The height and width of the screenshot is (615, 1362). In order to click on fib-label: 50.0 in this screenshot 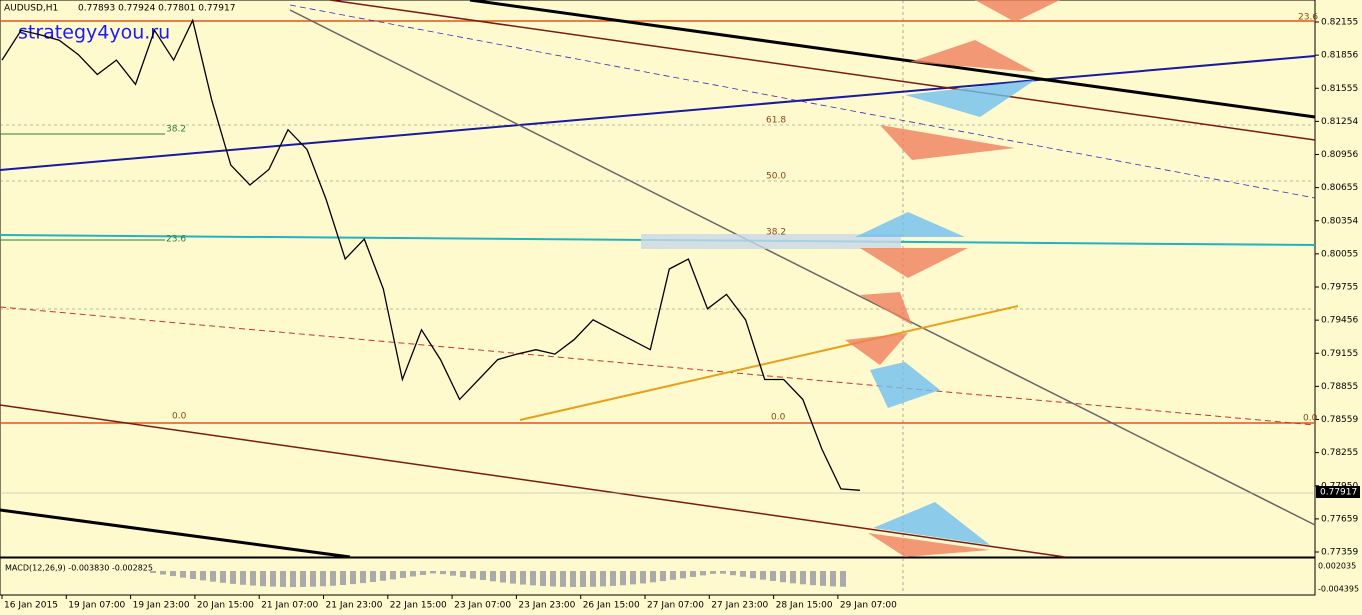, I will do `click(776, 177)`.